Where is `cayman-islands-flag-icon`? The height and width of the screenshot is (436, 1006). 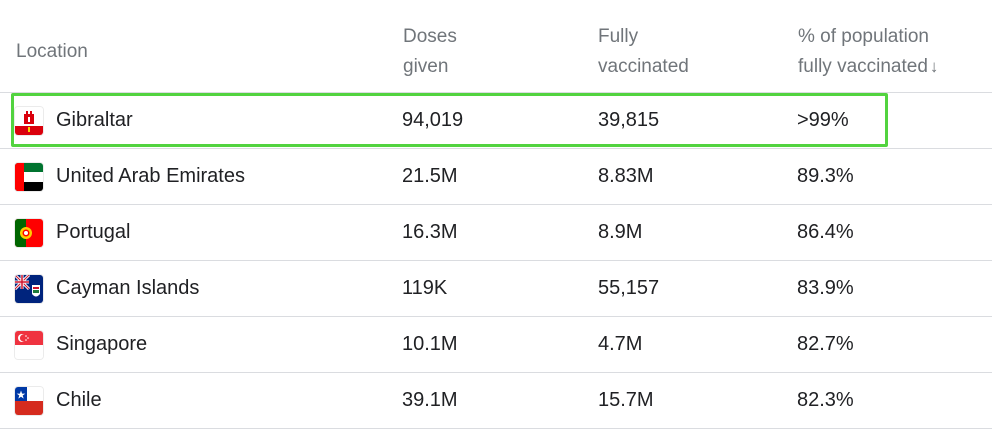
cayman-islands-flag-icon is located at coordinates (29, 289).